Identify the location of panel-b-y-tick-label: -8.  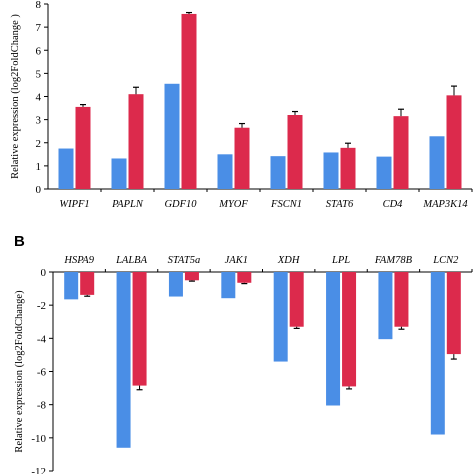
(42, 406).